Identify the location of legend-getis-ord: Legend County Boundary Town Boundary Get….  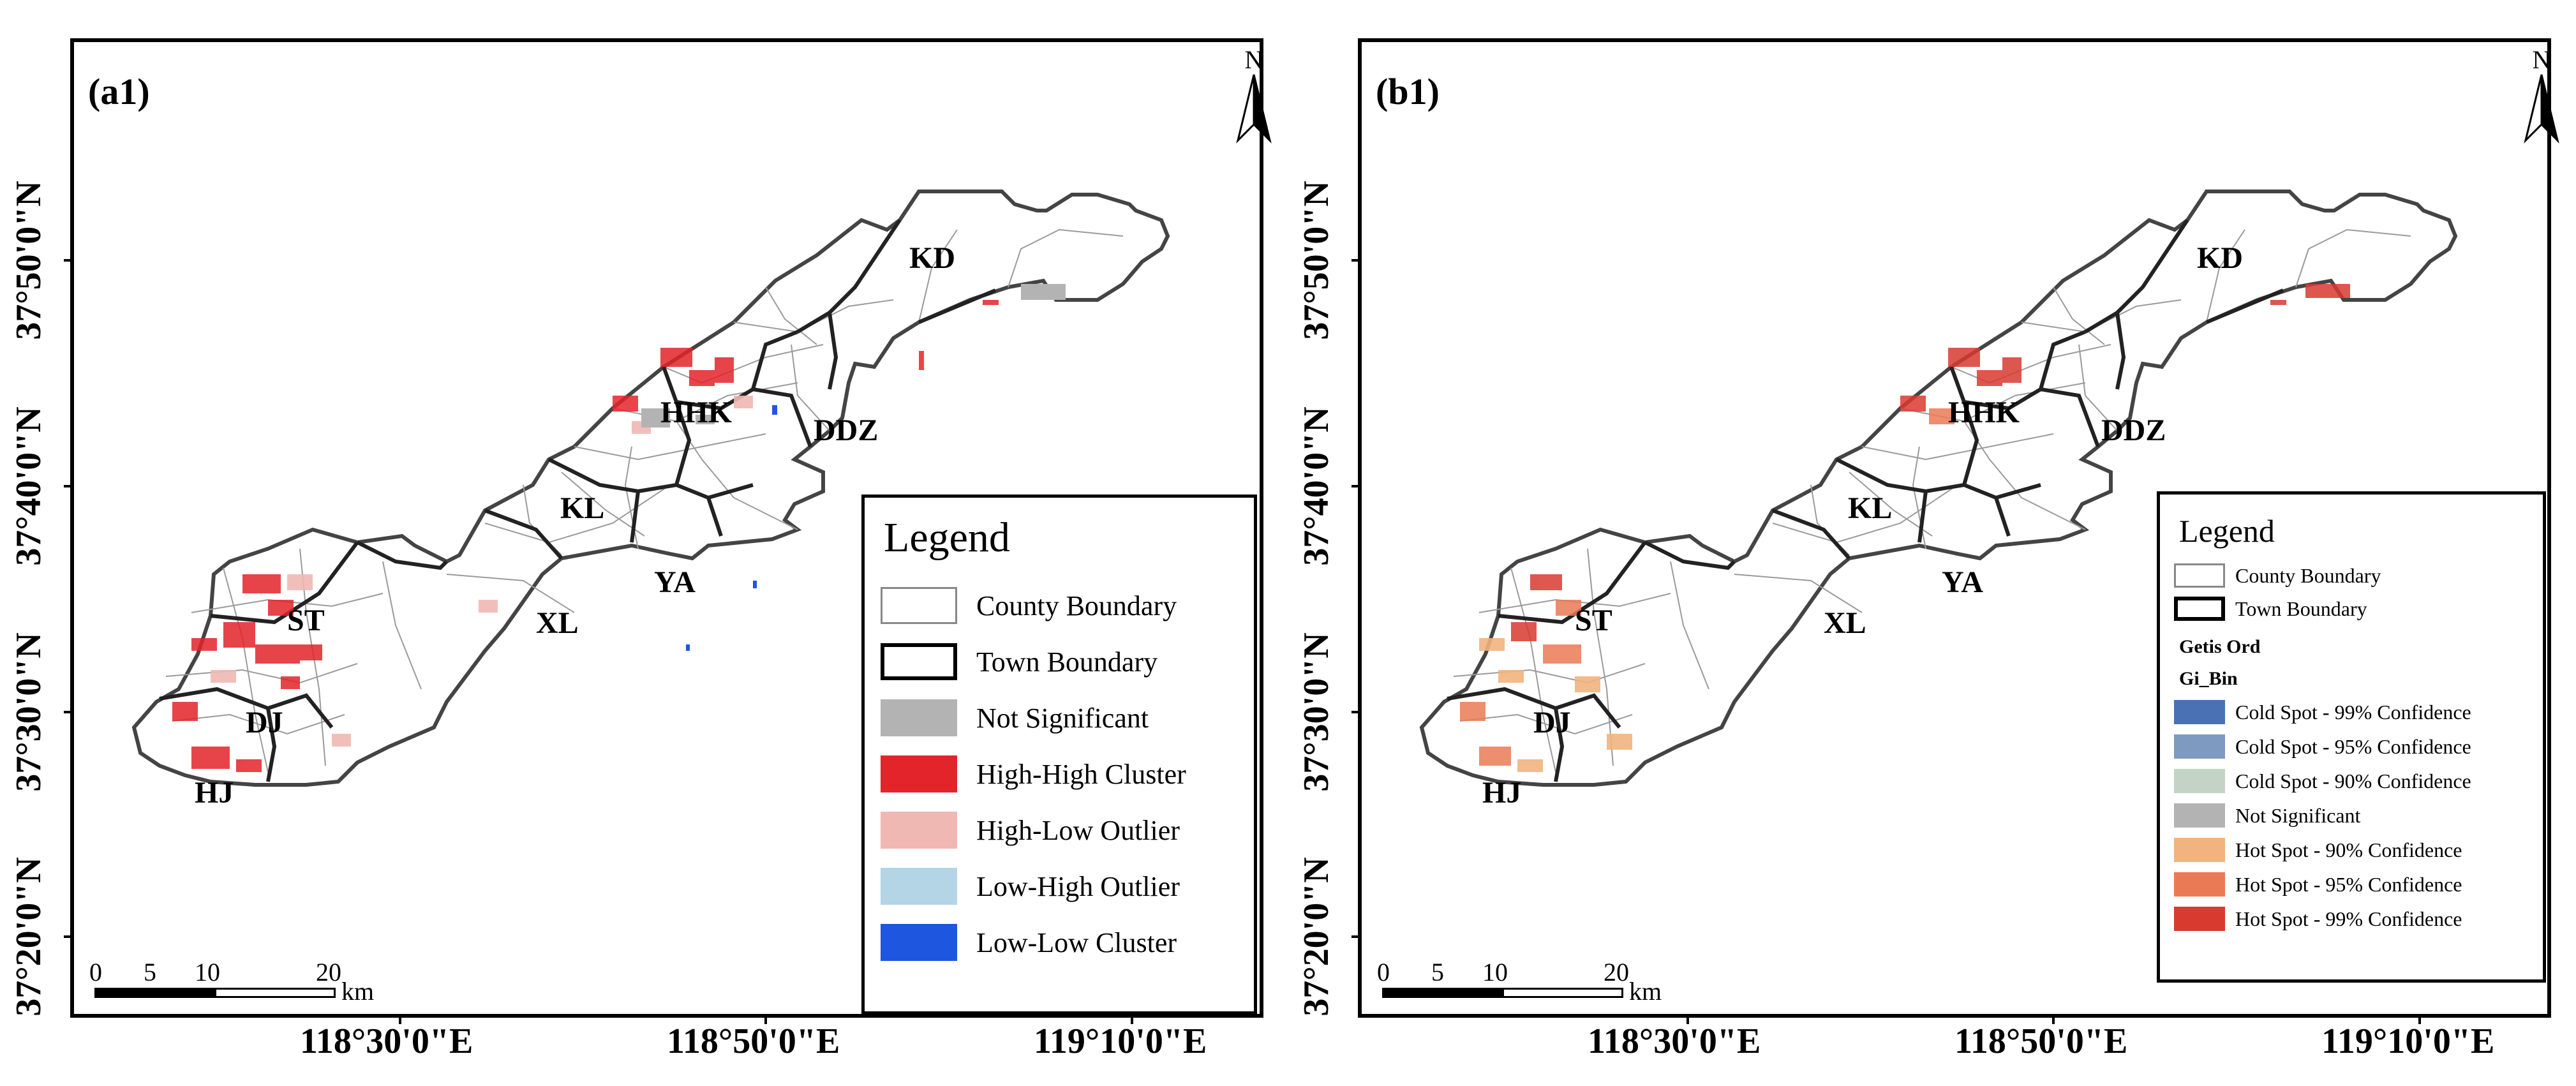
(2351, 737).